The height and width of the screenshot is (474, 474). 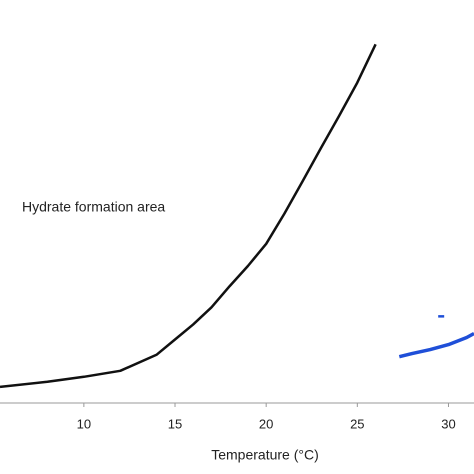 What do you see at coordinates (175, 423) in the screenshot?
I see `x-tick-label: 15` at bounding box center [175, 423].